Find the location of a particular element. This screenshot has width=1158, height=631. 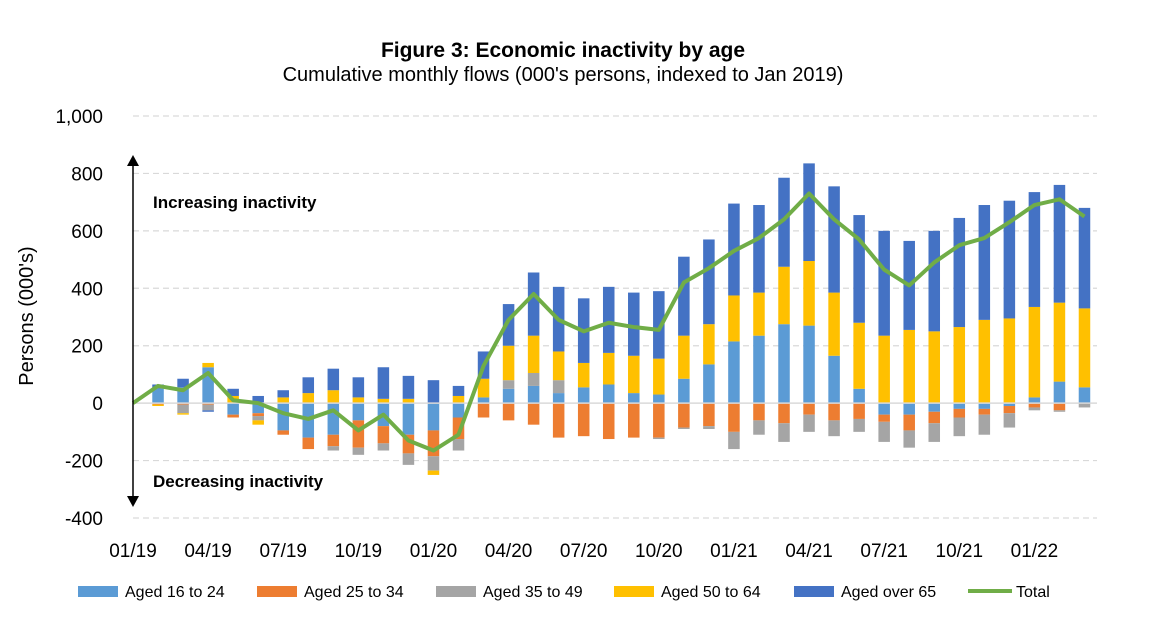

x-tick-label: 10/19 is located at coordinates (359, 551).